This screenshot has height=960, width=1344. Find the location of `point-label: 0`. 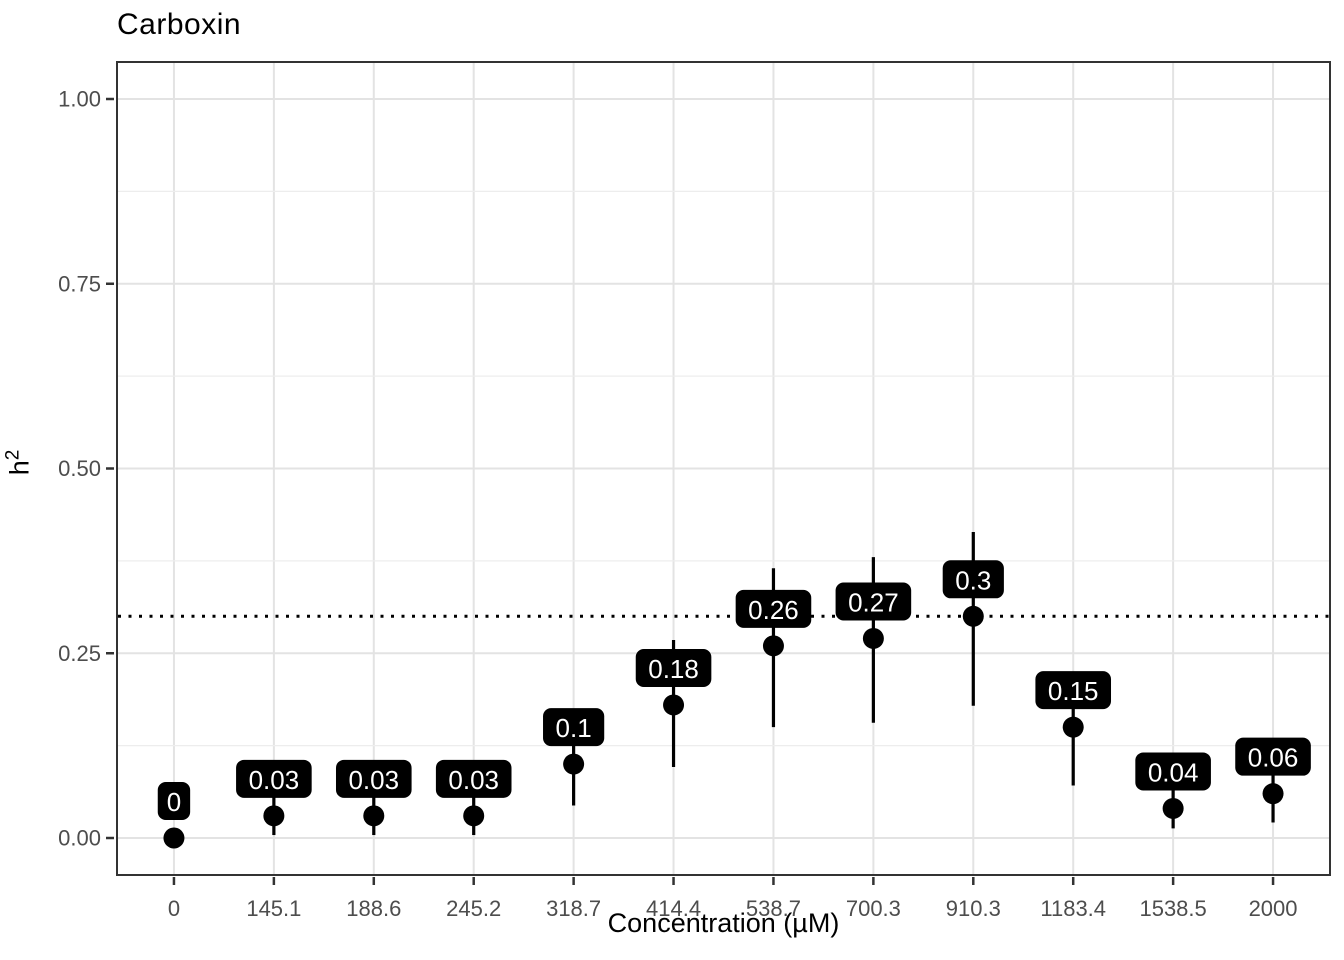

point-label: 0 is located at coordinates (174, 802).